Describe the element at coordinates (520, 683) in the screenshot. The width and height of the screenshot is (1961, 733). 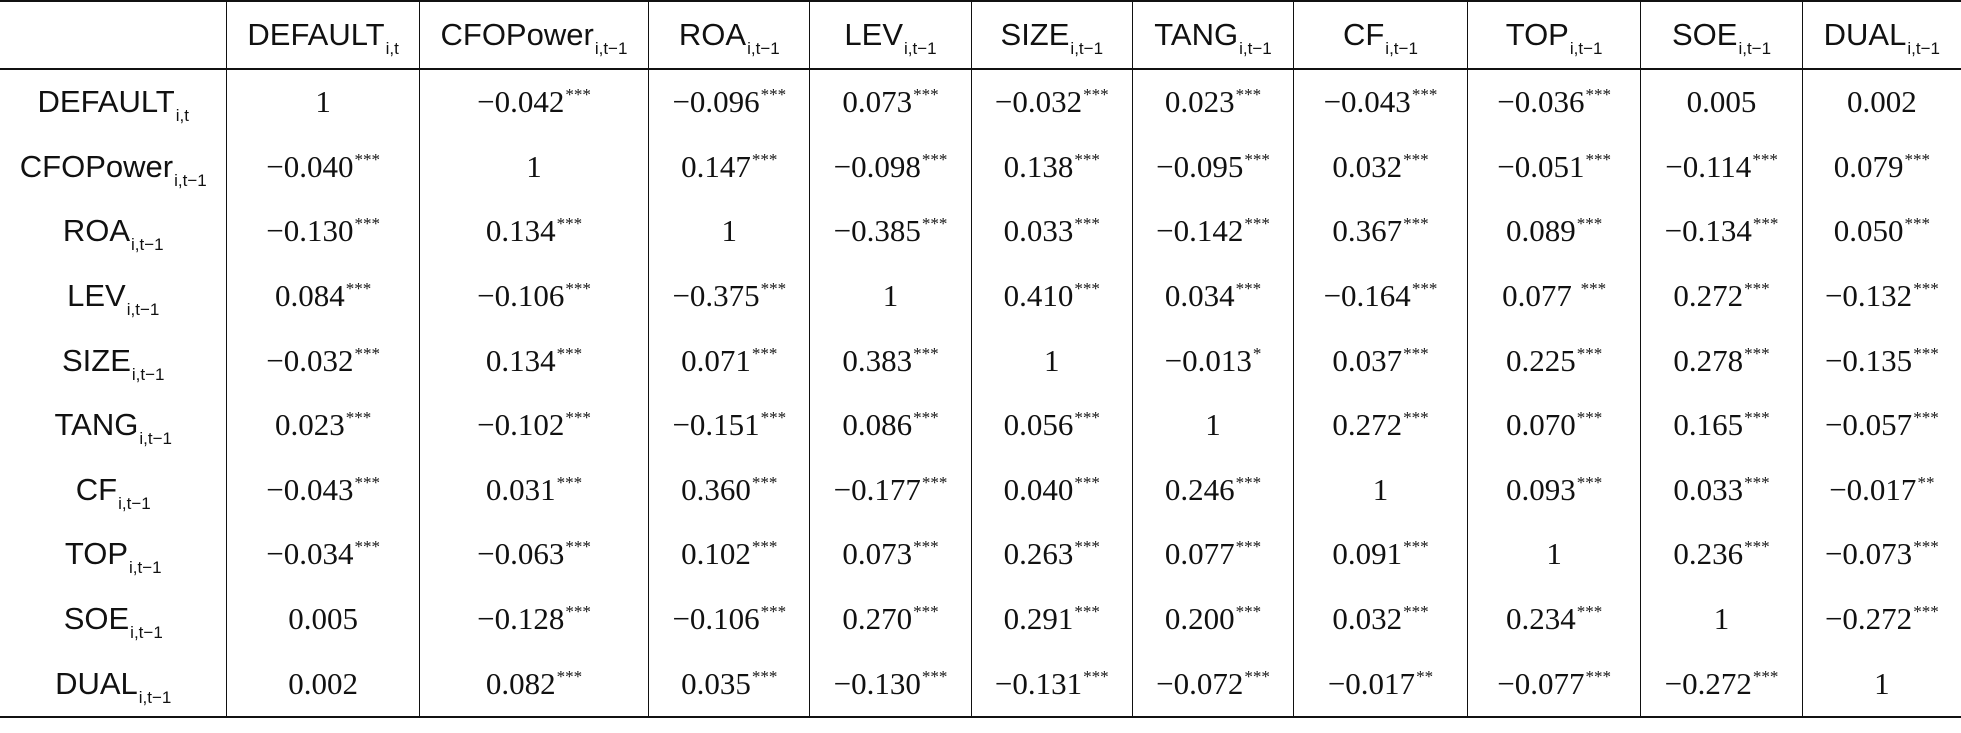
I see `cell-value: 0.082` at that location.